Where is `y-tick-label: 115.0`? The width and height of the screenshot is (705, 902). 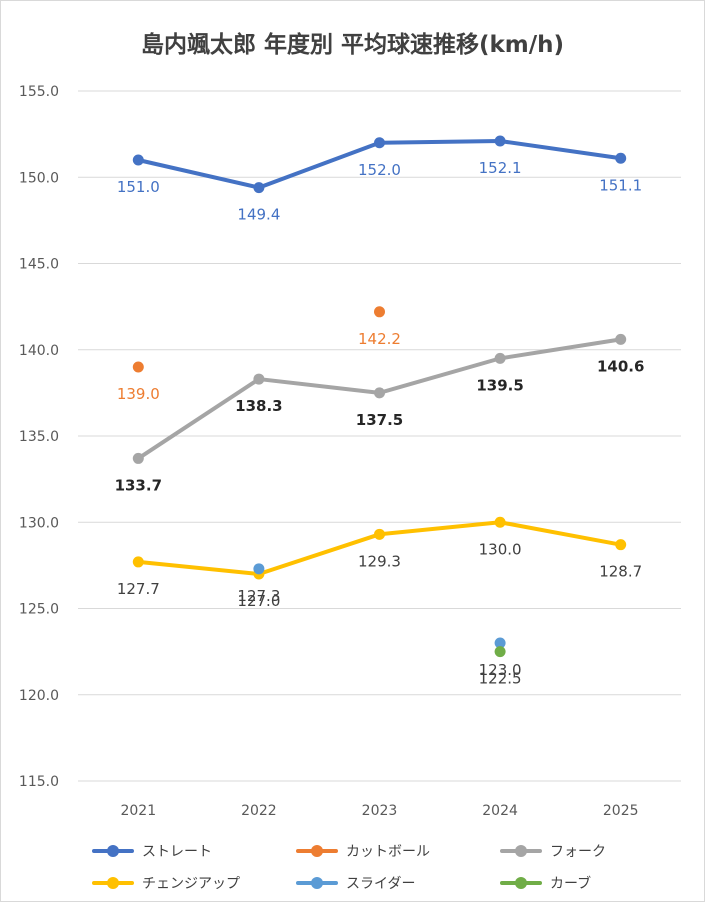 y-tick-label: 115.0 is located at coordinates (39, 782).